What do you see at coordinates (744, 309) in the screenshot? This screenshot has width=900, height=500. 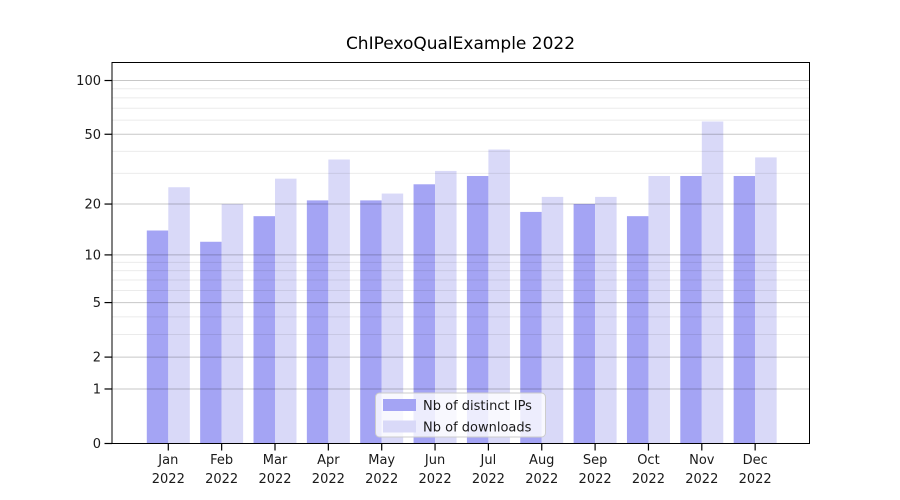 I see `bar-distinct-ips-dec` at bounding box center [744, 309].